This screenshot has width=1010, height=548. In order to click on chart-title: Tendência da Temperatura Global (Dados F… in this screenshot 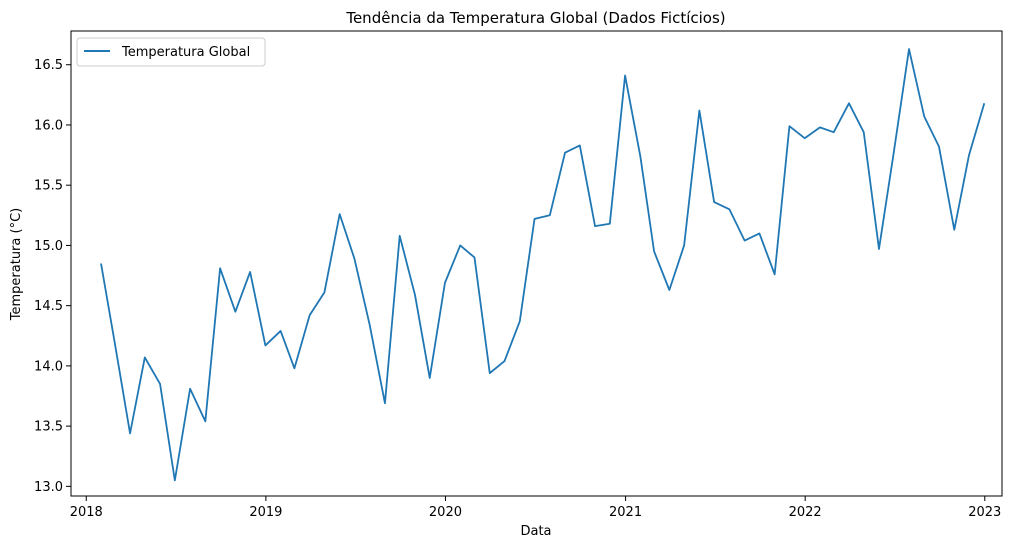, I will do `click(535, 18)`.